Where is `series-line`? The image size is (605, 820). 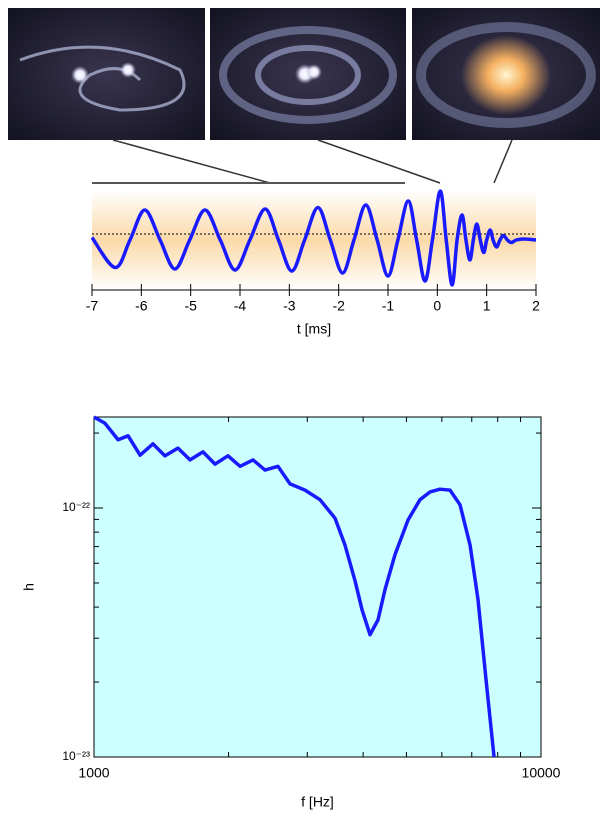 series-line is located at coordinates (313, 238).